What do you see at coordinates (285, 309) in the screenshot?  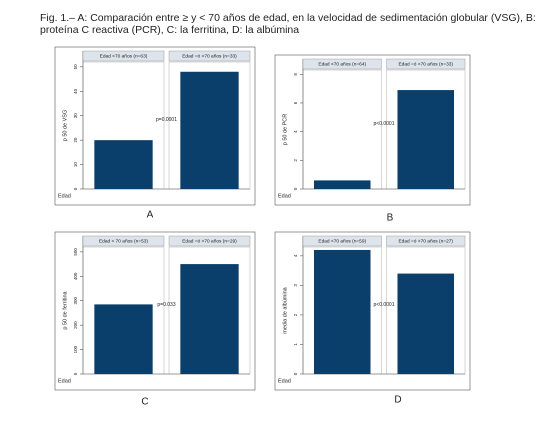 I see `y-axis-title: media de albúmina` at bounding box center [285, 309].